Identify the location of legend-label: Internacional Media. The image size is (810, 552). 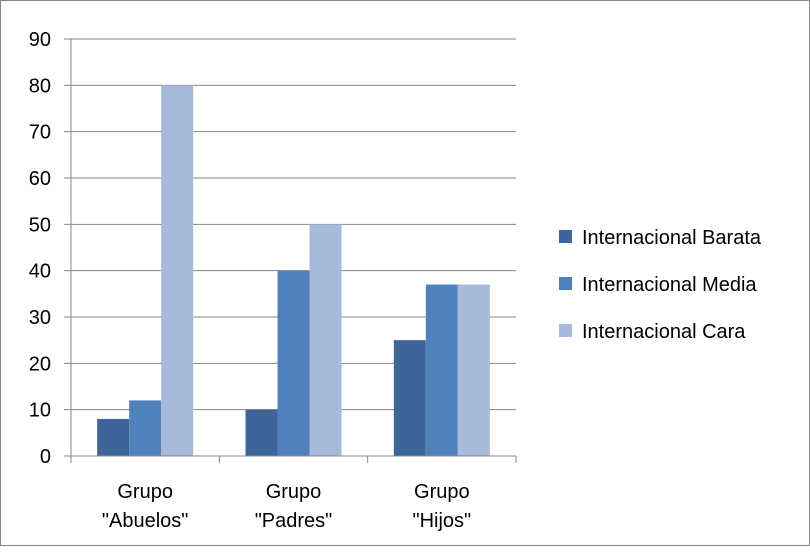
(669, 285).